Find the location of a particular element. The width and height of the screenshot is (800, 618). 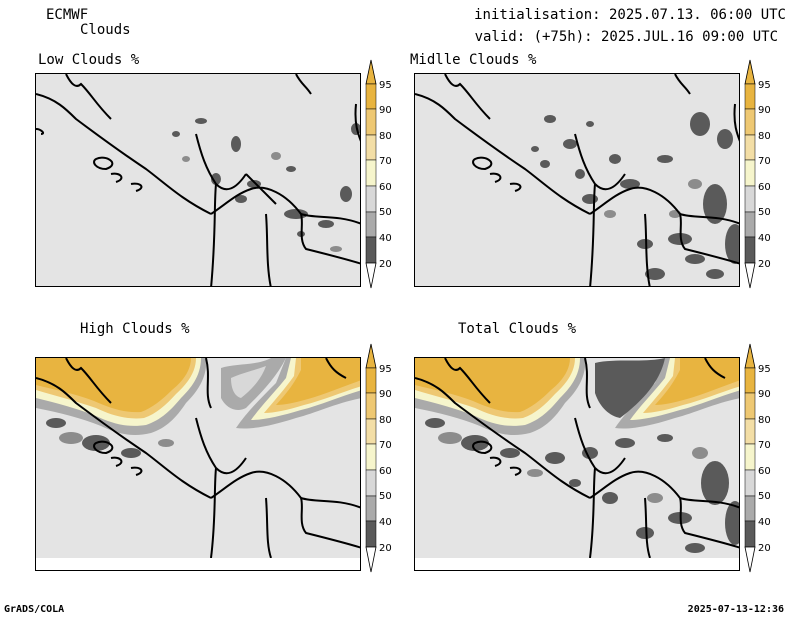

init-time: initialisation: 2025.07.13. 06:00 UTC is located at coordinates (630, 15).